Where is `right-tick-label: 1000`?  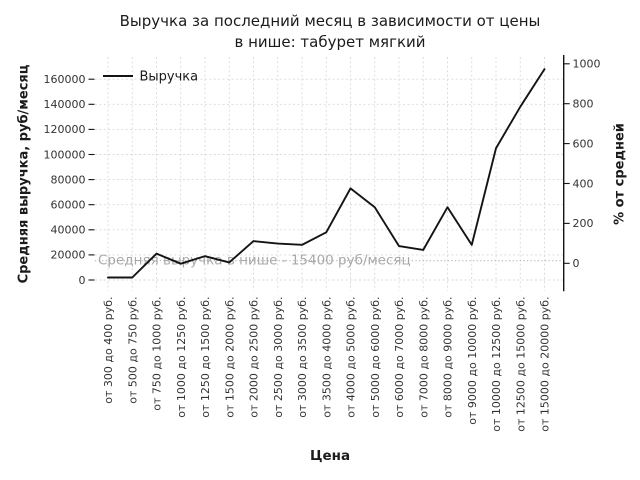 right-tick-label: 1000 is located at coordinates (587, 64).